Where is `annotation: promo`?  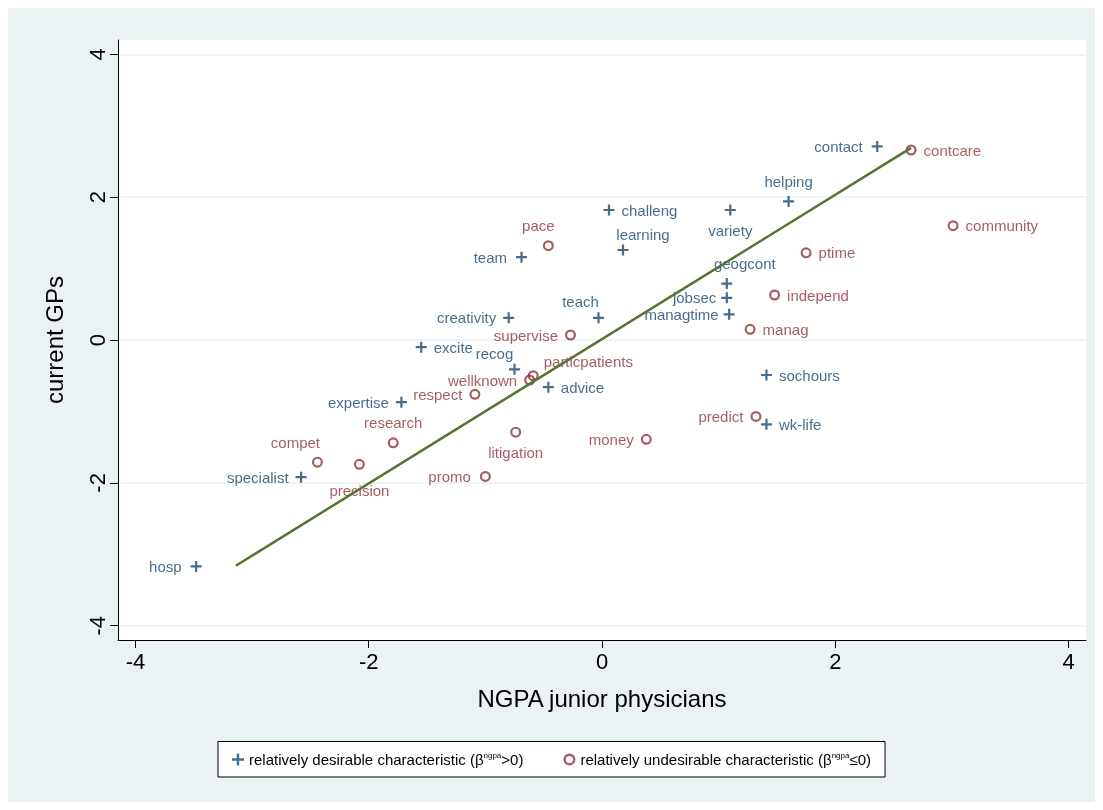
annotation: promo is located at coordinates (449, 476).